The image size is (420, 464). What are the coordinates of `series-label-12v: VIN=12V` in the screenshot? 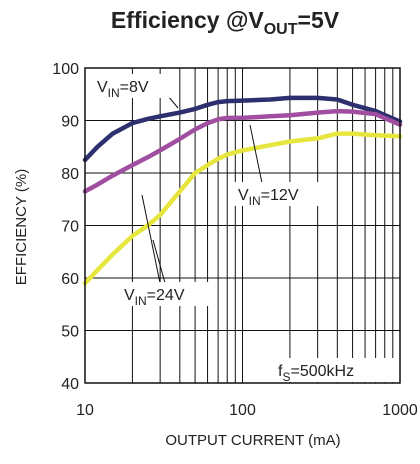 It's located at (268, 197).